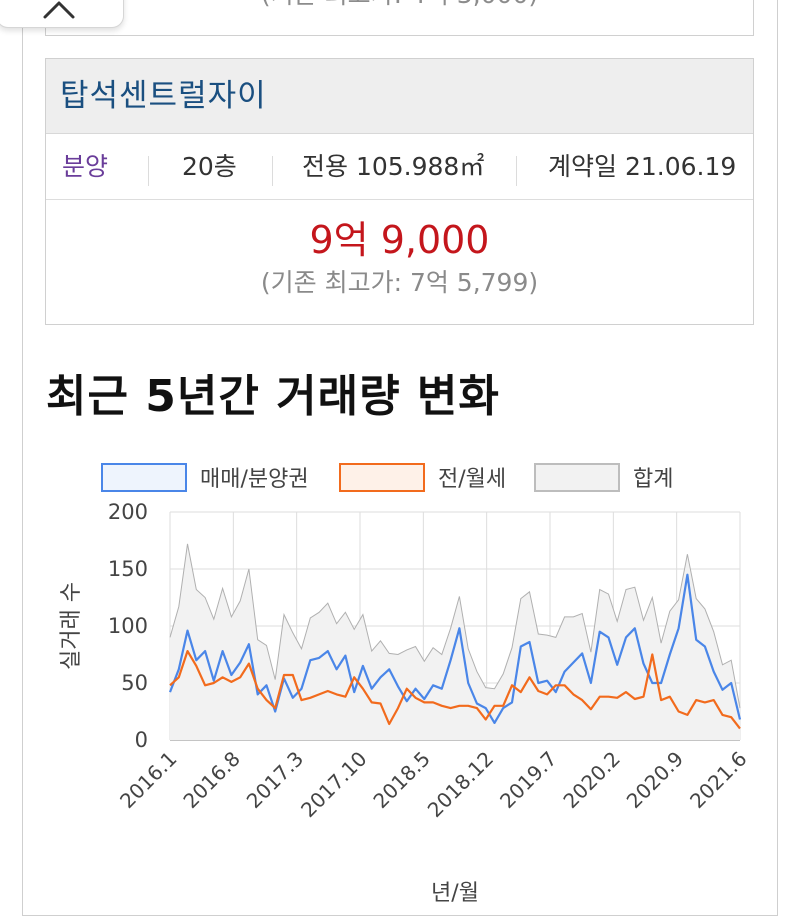 The height and width of the screenshot is (924, 800). I want to click on y-axis-label: 실거래 수, so click(71, 626).